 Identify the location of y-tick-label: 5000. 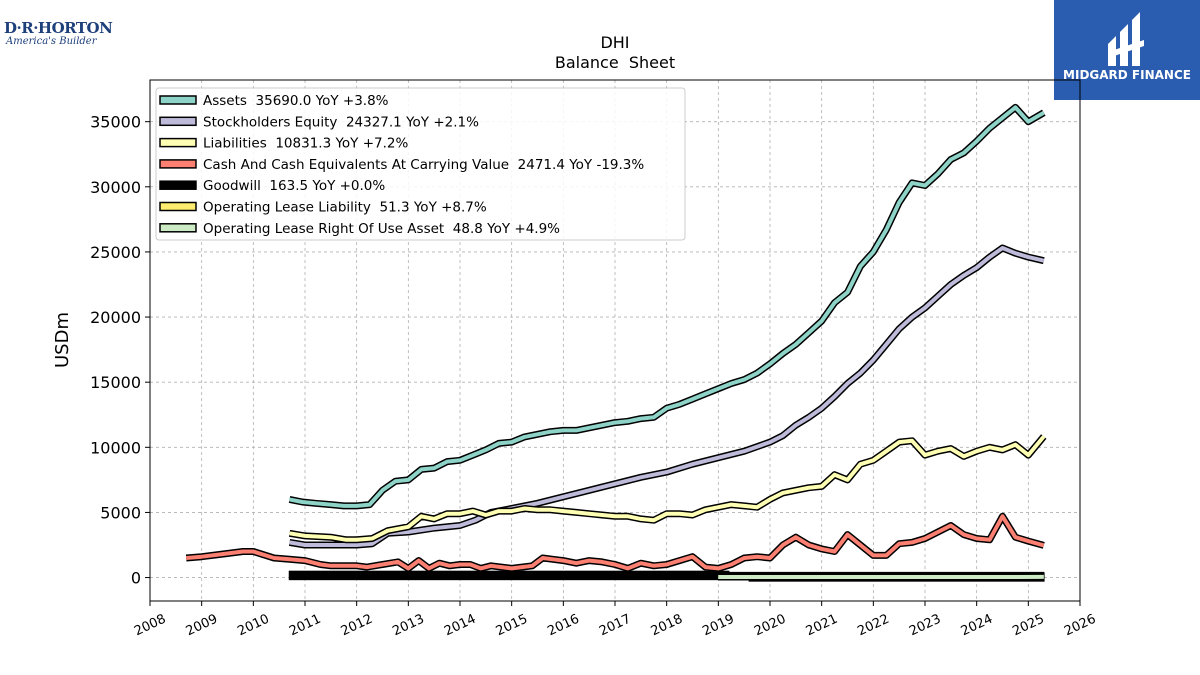
(120, 512).